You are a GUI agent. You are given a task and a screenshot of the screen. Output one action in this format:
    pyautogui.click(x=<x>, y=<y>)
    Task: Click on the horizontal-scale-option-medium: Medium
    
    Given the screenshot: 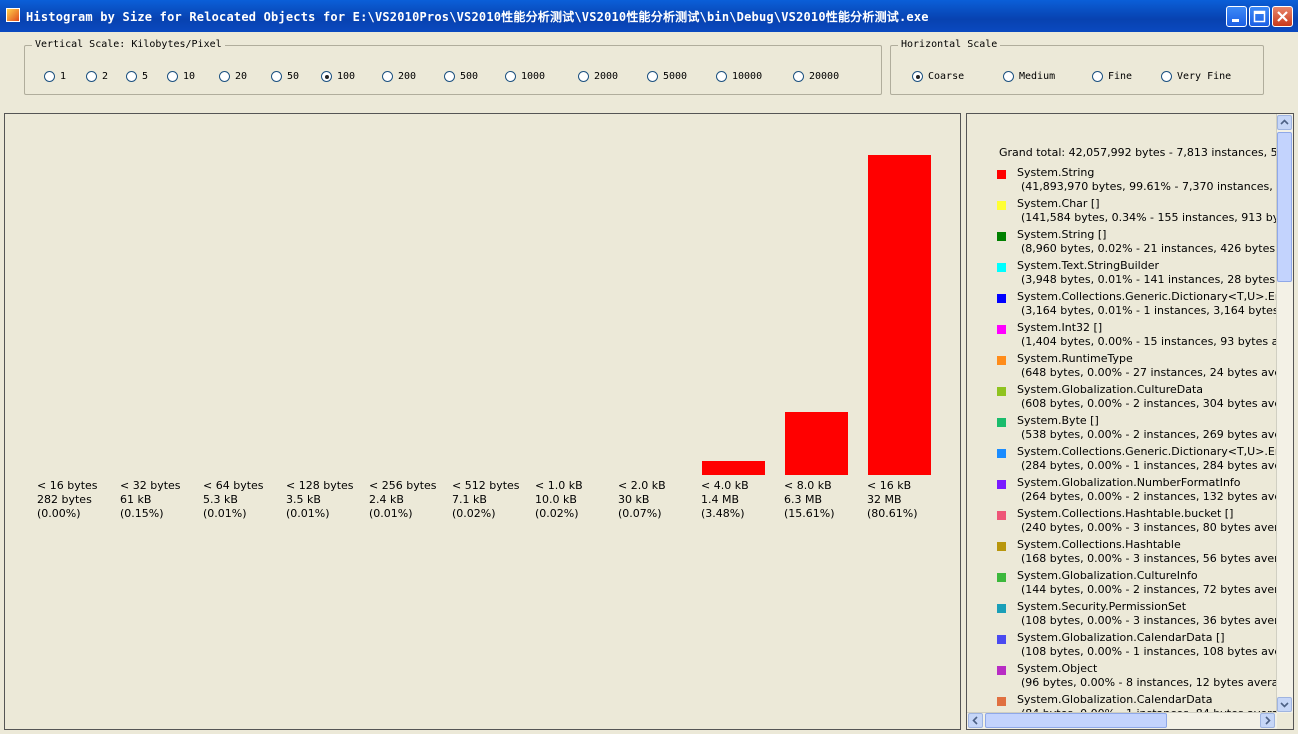 What is the action you would take?
    pyautogui.click(x=1029, y=76)
    